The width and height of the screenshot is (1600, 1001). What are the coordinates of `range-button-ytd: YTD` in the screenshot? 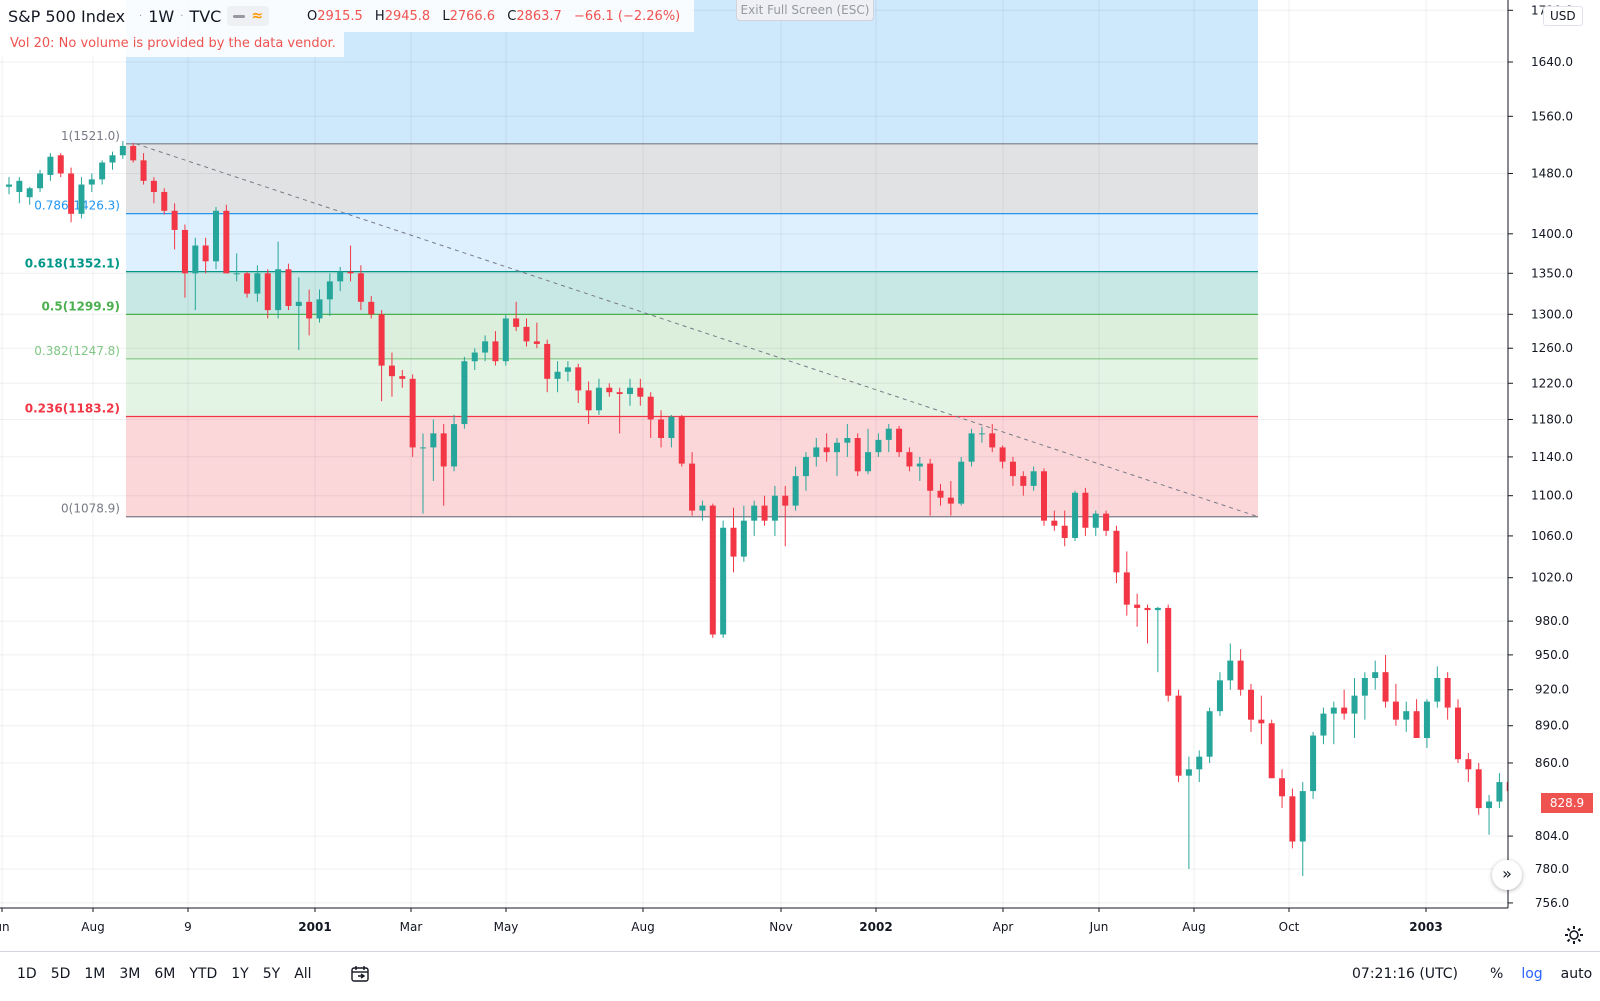 It's located at (203, 974).